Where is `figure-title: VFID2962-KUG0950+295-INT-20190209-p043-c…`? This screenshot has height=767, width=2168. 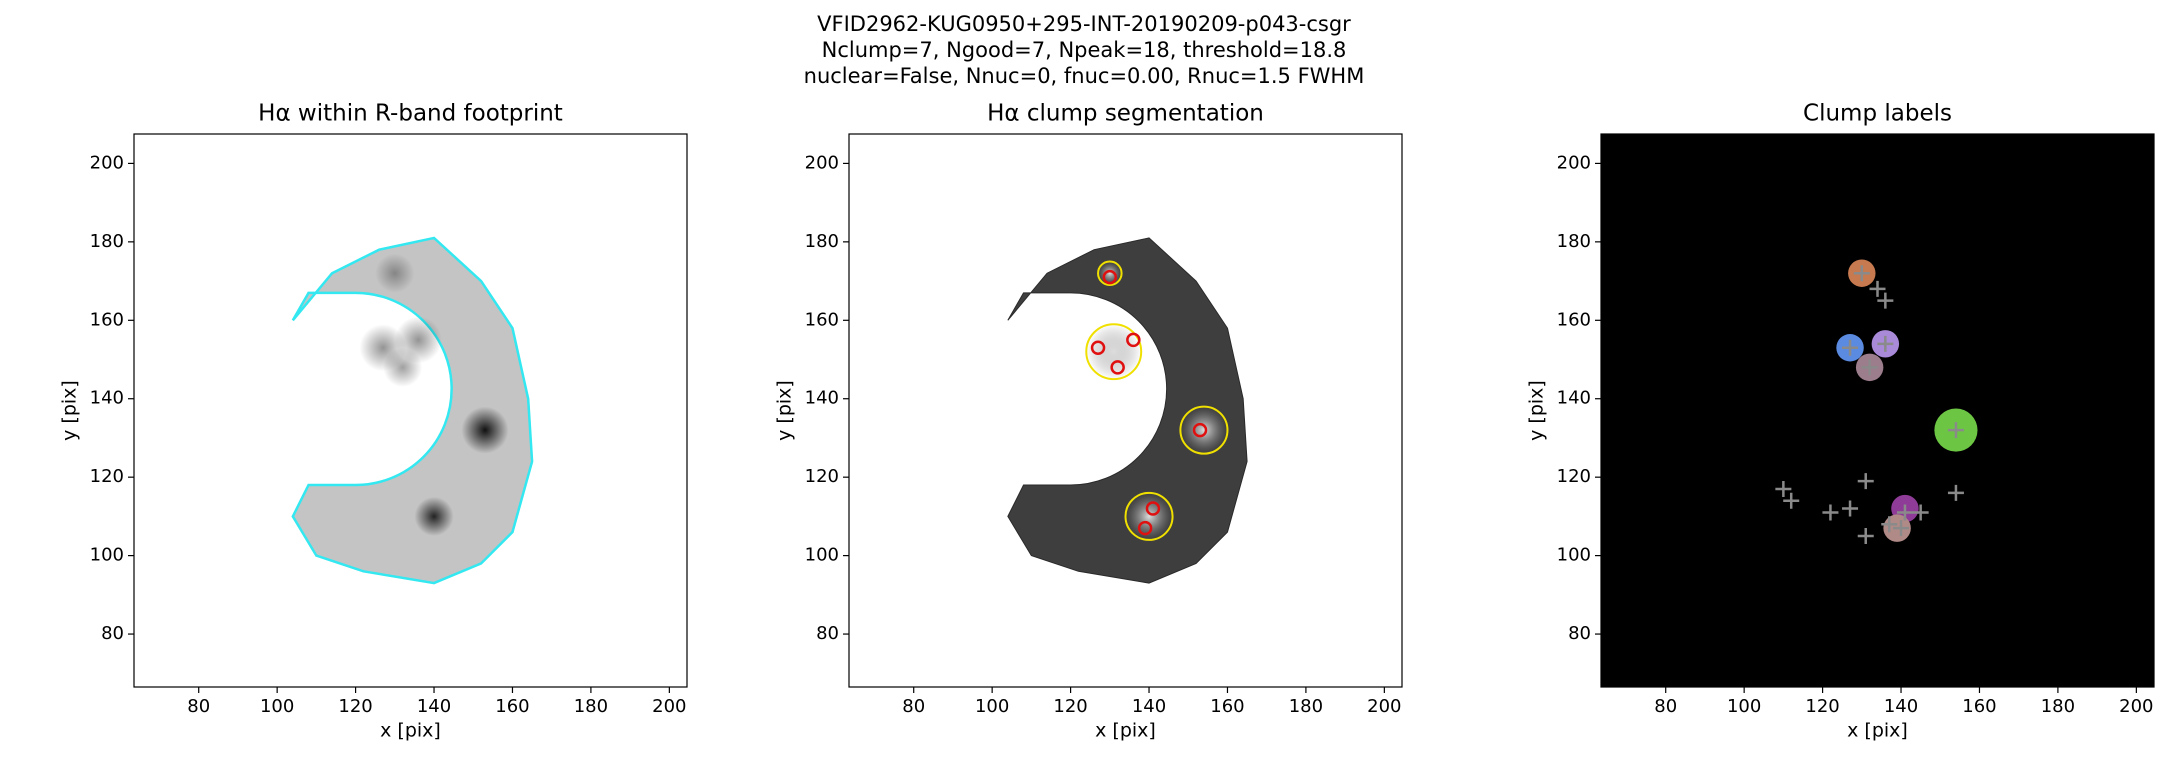 figure-title: VFID2962-KUG0950+295-INT-20190209-p043-c… is located at coordinates (1084, 24).